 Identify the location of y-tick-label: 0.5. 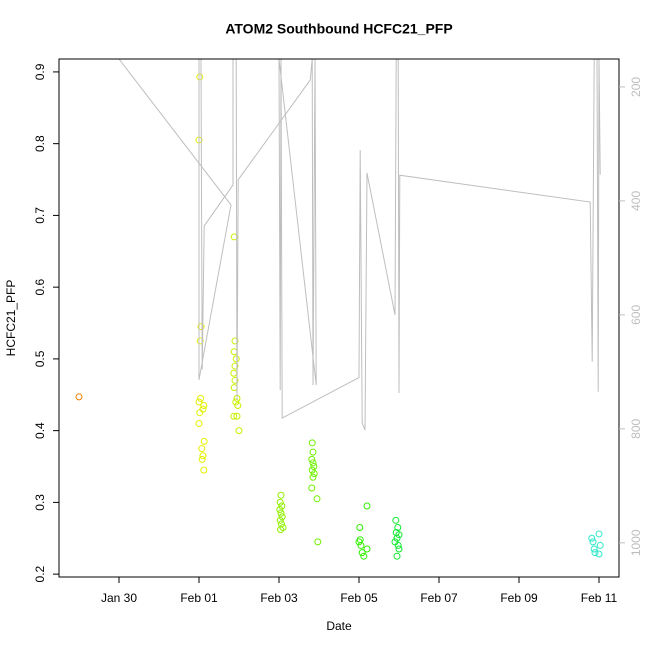
(40, 358).